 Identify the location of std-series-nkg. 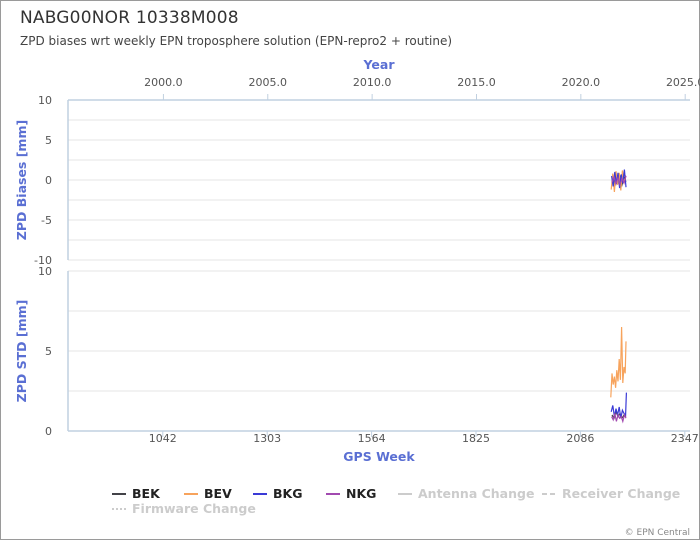
(619, 418).